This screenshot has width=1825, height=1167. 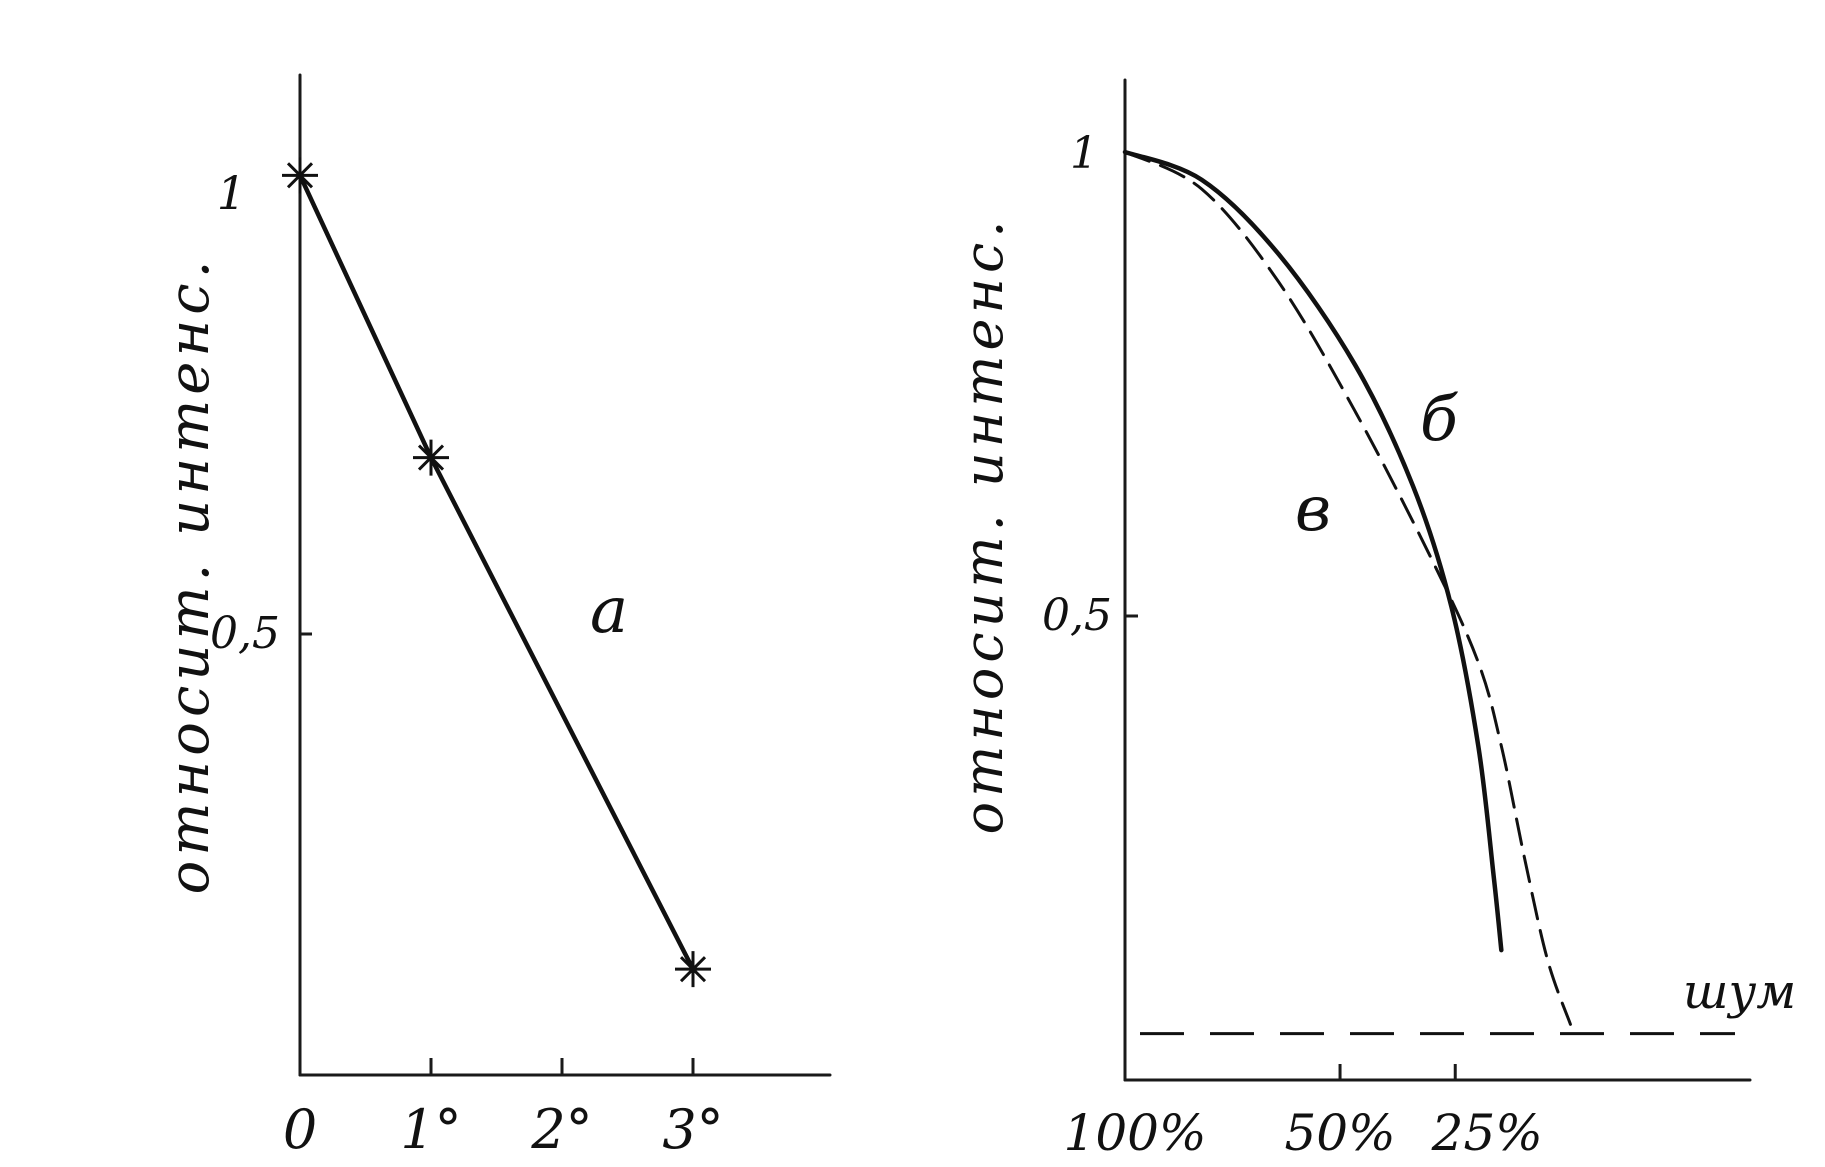 What do you see at coordinates (245, 633) in the screenshot?
I see `left-y-tick-label-0-5: 0,5` at bounding box center [245, 633].